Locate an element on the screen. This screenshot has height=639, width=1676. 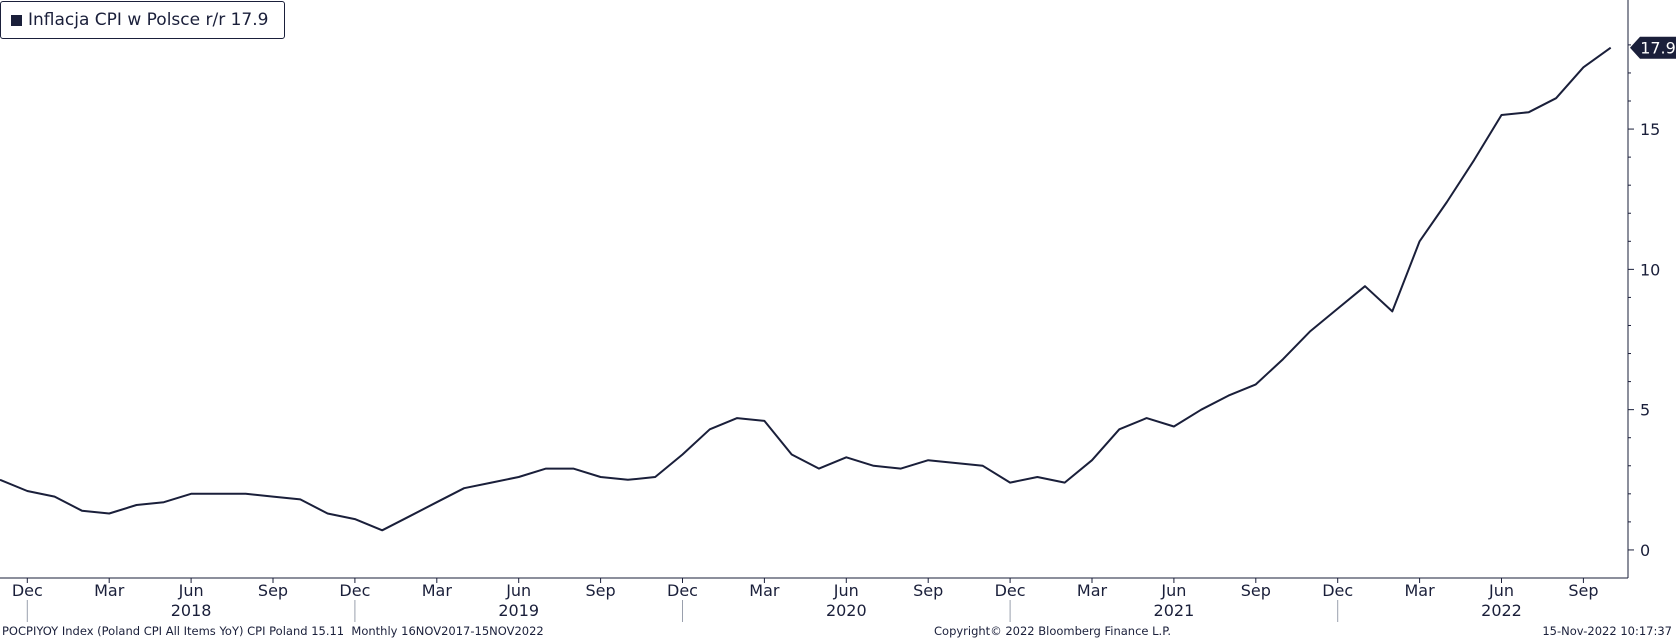
last-value-badge-shape is located at coordinates (1653, 47).